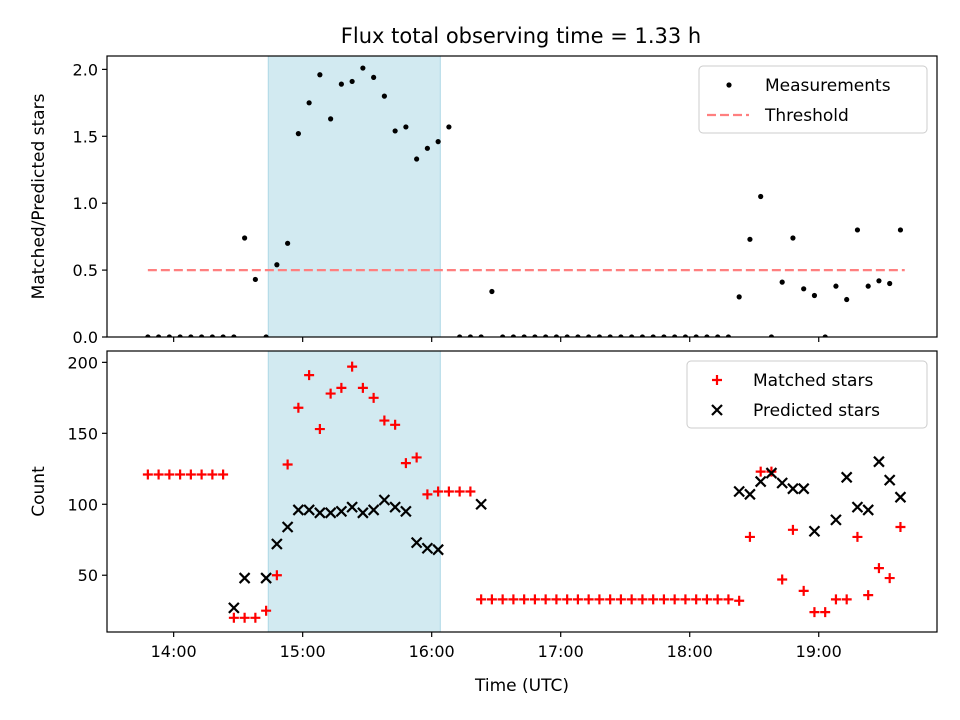  I want to click on legend: Measurements Threshold, so click(813, 99).